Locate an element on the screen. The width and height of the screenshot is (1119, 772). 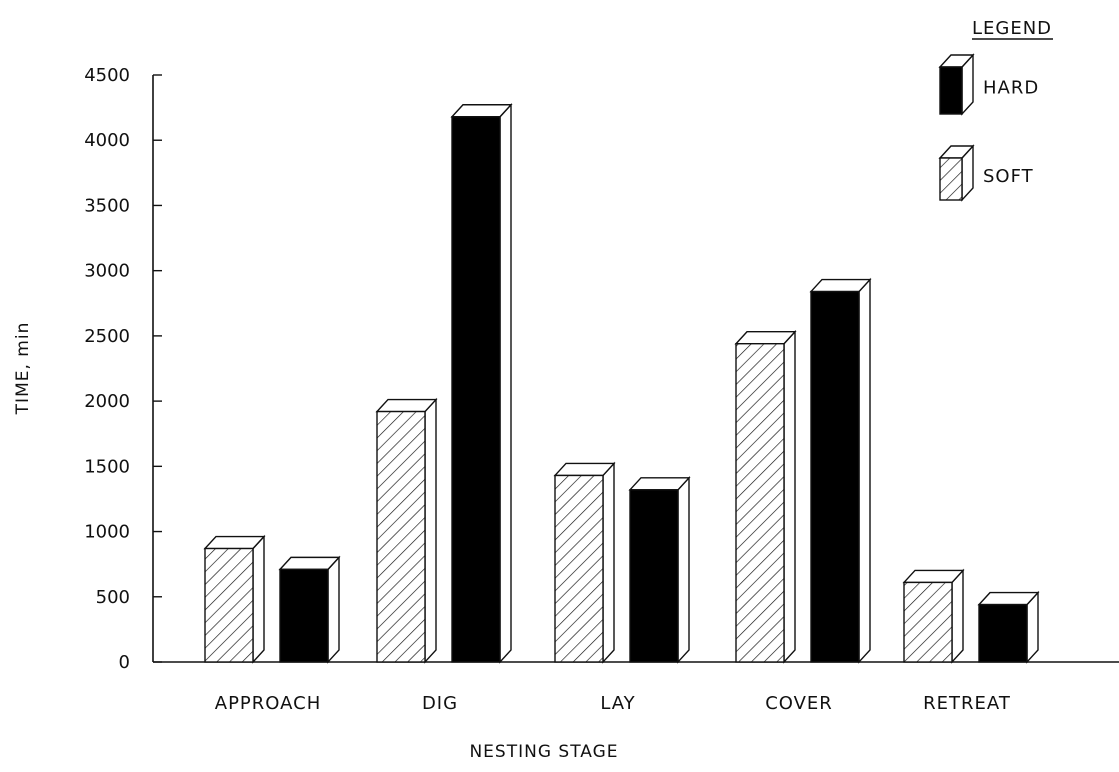
y-tick-label: 1000 is located at coordinates (107, 532).